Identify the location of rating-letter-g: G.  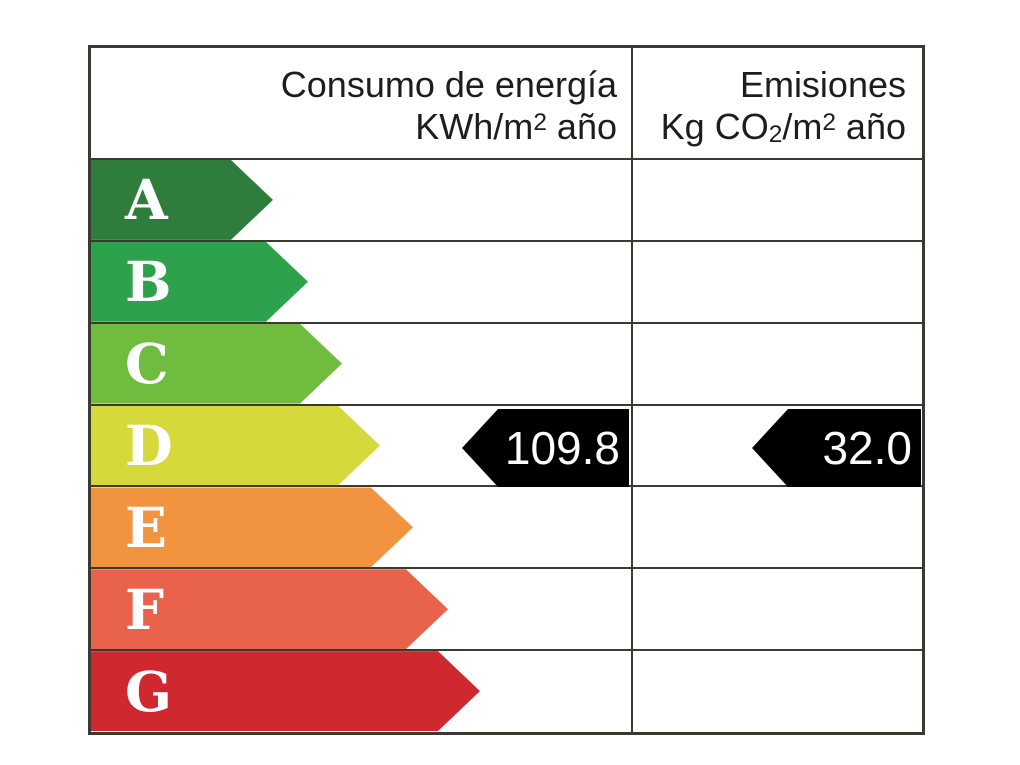
(148, 691).